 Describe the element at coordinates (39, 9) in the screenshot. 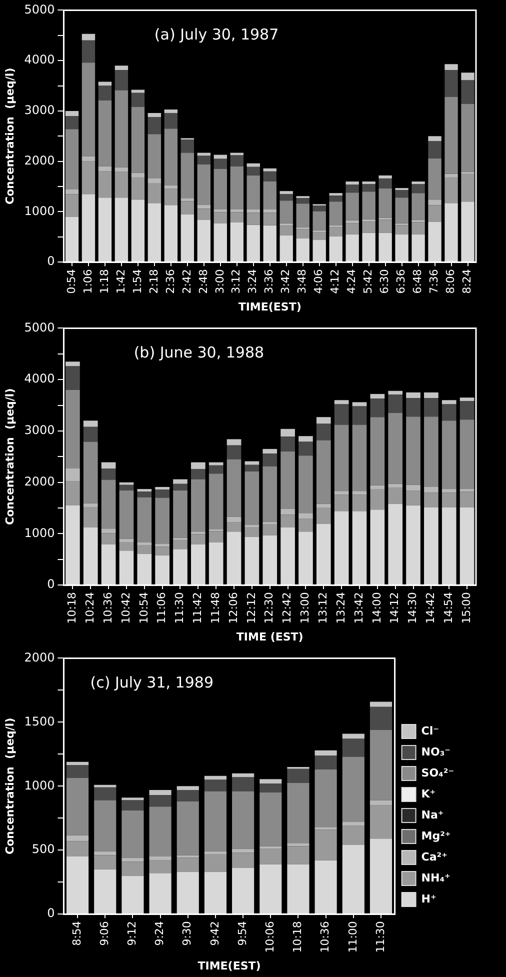

I see `y-tick-label: 5000` at that location.